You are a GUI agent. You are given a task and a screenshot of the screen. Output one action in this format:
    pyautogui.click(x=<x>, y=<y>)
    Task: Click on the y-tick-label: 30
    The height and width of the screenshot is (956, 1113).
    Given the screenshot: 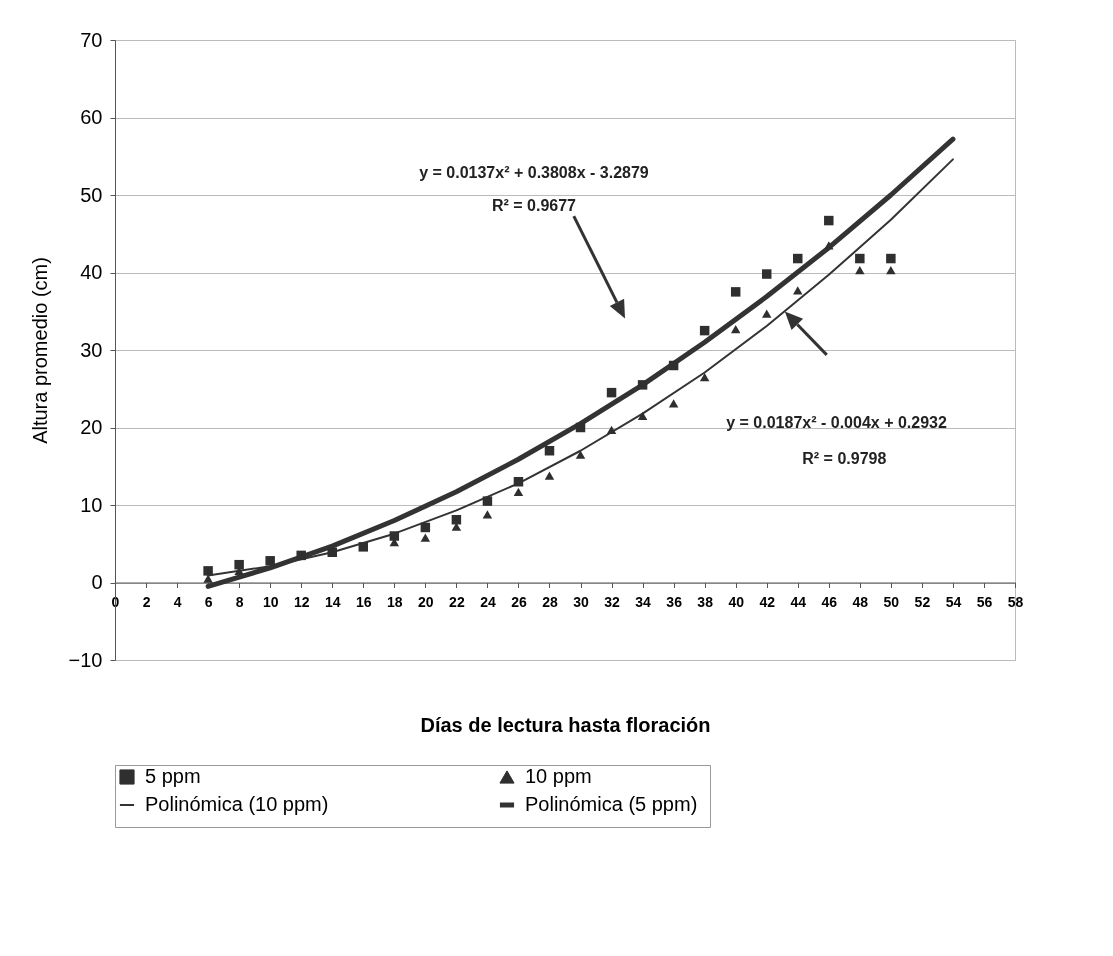 What is the action you would take?
    pyautogui.click(x=91, y=349)
    